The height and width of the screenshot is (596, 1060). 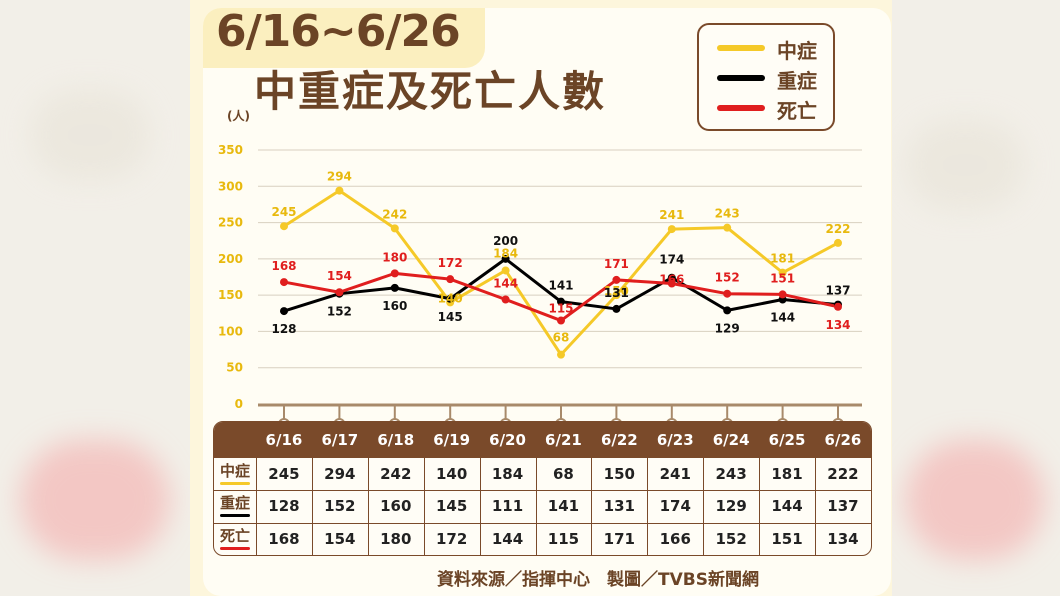 I want to click on row-label-text: 死亡, so click(x=234, y=535).